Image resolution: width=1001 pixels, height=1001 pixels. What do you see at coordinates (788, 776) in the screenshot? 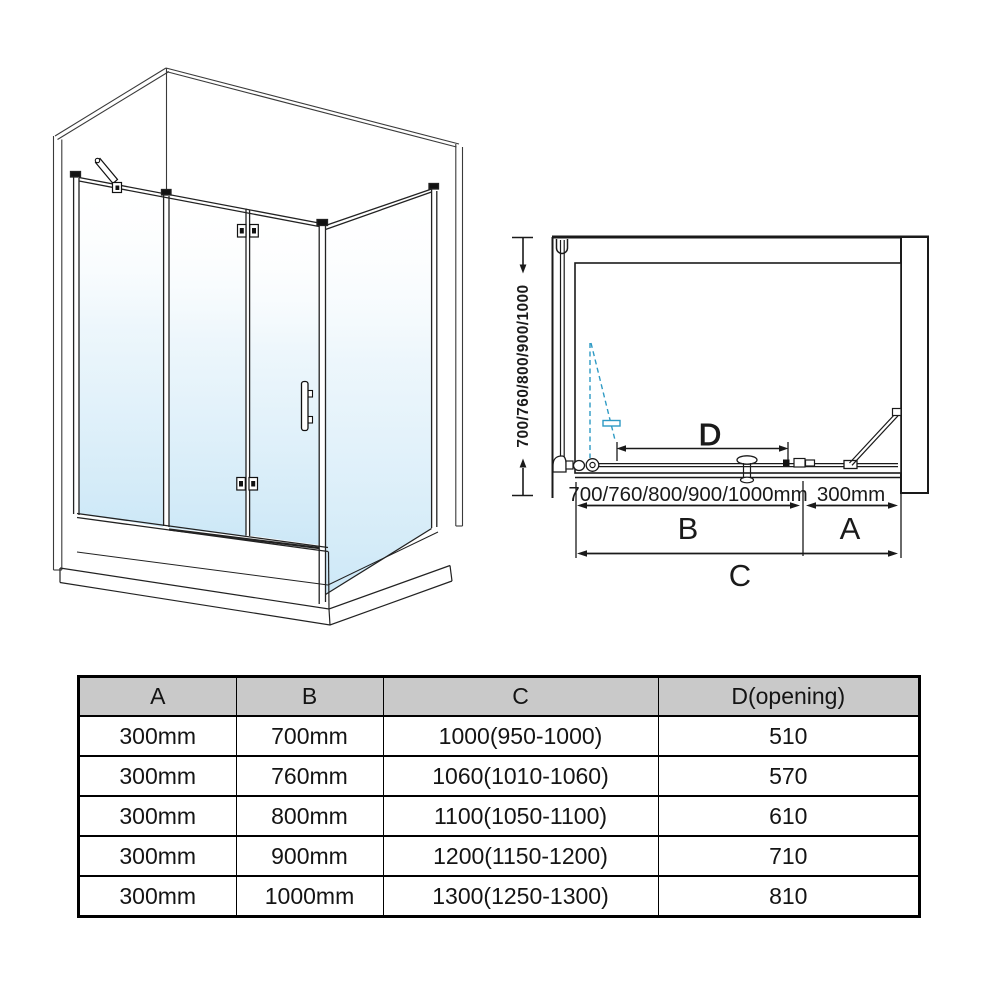
I see `cell-d: 570` at bounding box center [788, 776].